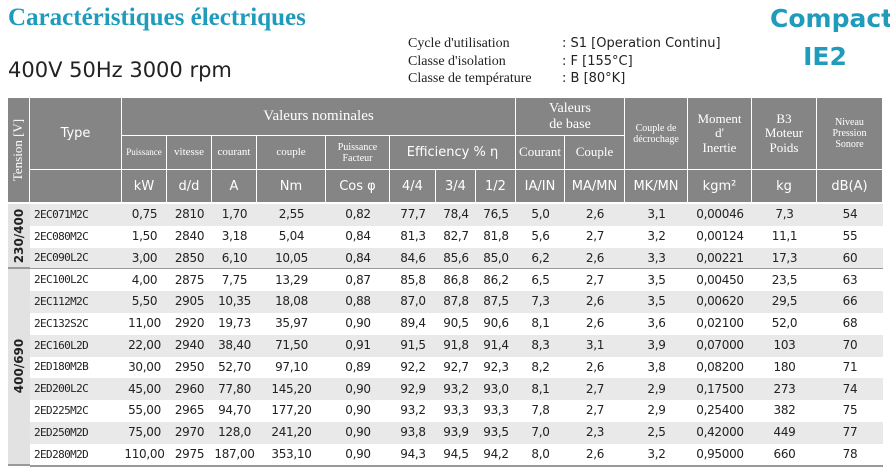  I want to click on value-cell: 449, so click(784, 432).